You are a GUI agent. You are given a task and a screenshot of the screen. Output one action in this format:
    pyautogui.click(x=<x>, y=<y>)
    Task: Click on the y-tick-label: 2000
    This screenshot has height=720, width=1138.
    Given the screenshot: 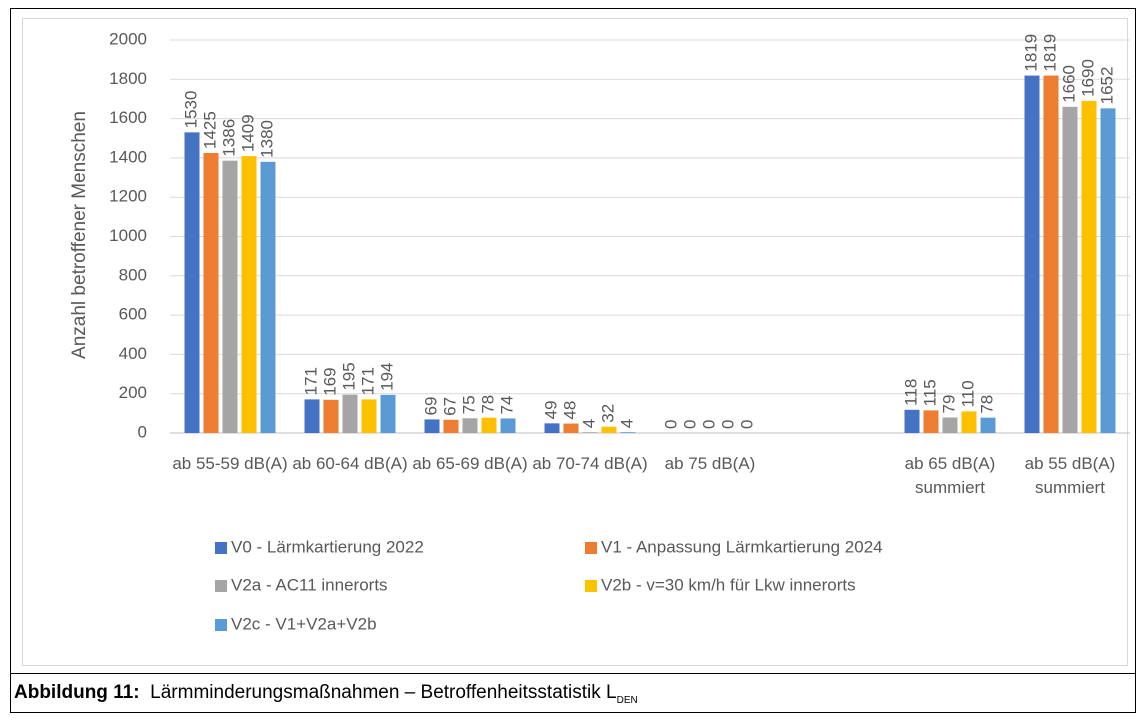 What is the action you would take?
    pyautogui.click(x=128, y=38)
    